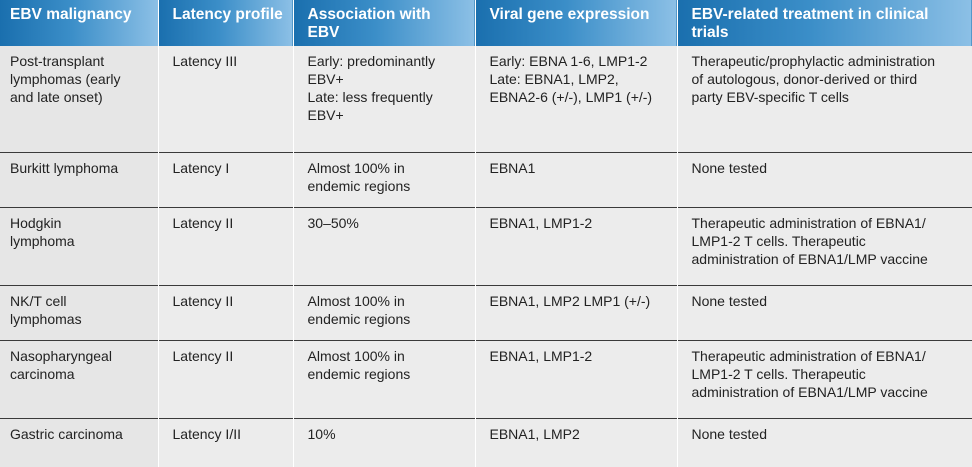 The width and height of the screenshot is (972, 467). I want to click on header-association: Association with EBV, so click(383, 23).